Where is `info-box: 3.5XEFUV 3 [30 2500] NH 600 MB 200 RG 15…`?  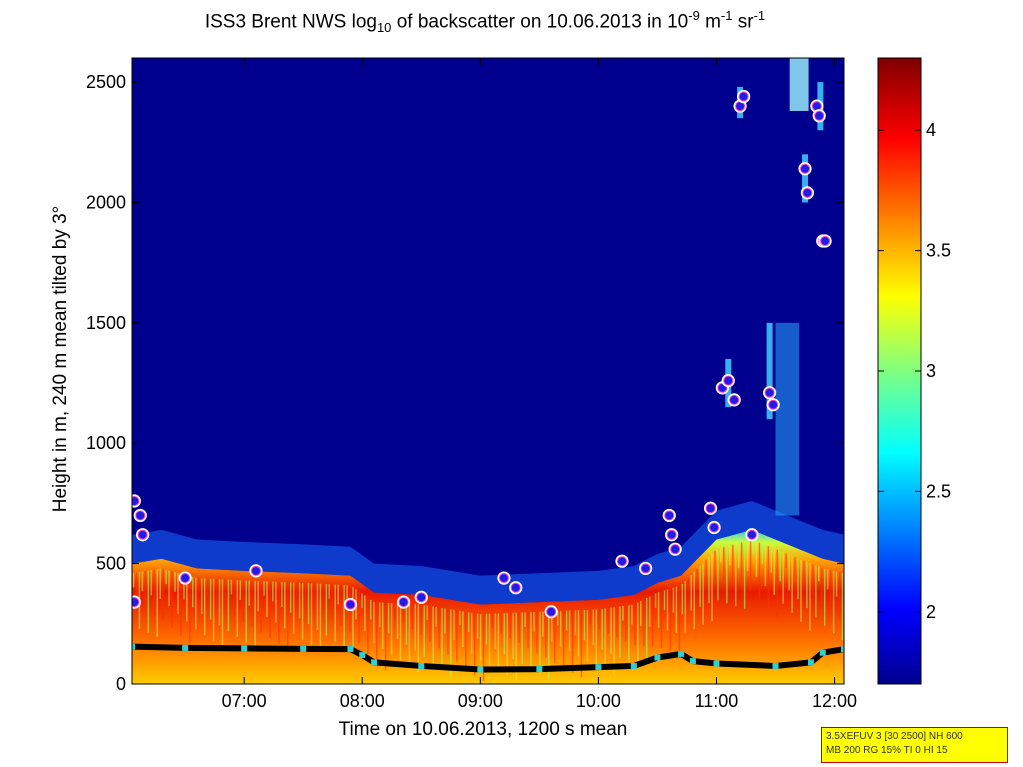
info-box: 3.5XEFUV 3 [30 2500] NH 600 MB 200 RG 15… is located at coordinates (914, 745).